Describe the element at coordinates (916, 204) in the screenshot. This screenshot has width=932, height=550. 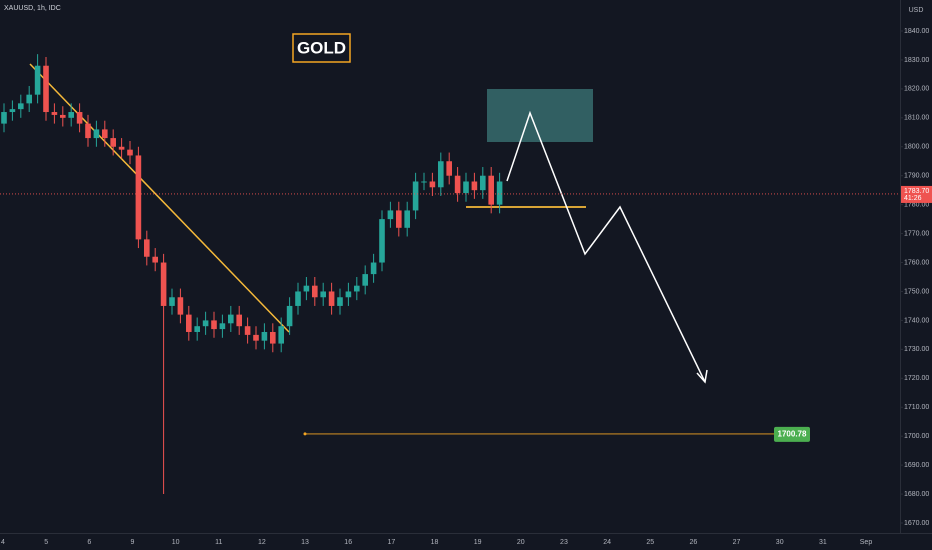
I see `y-tick-label: 1780.00` at that location.